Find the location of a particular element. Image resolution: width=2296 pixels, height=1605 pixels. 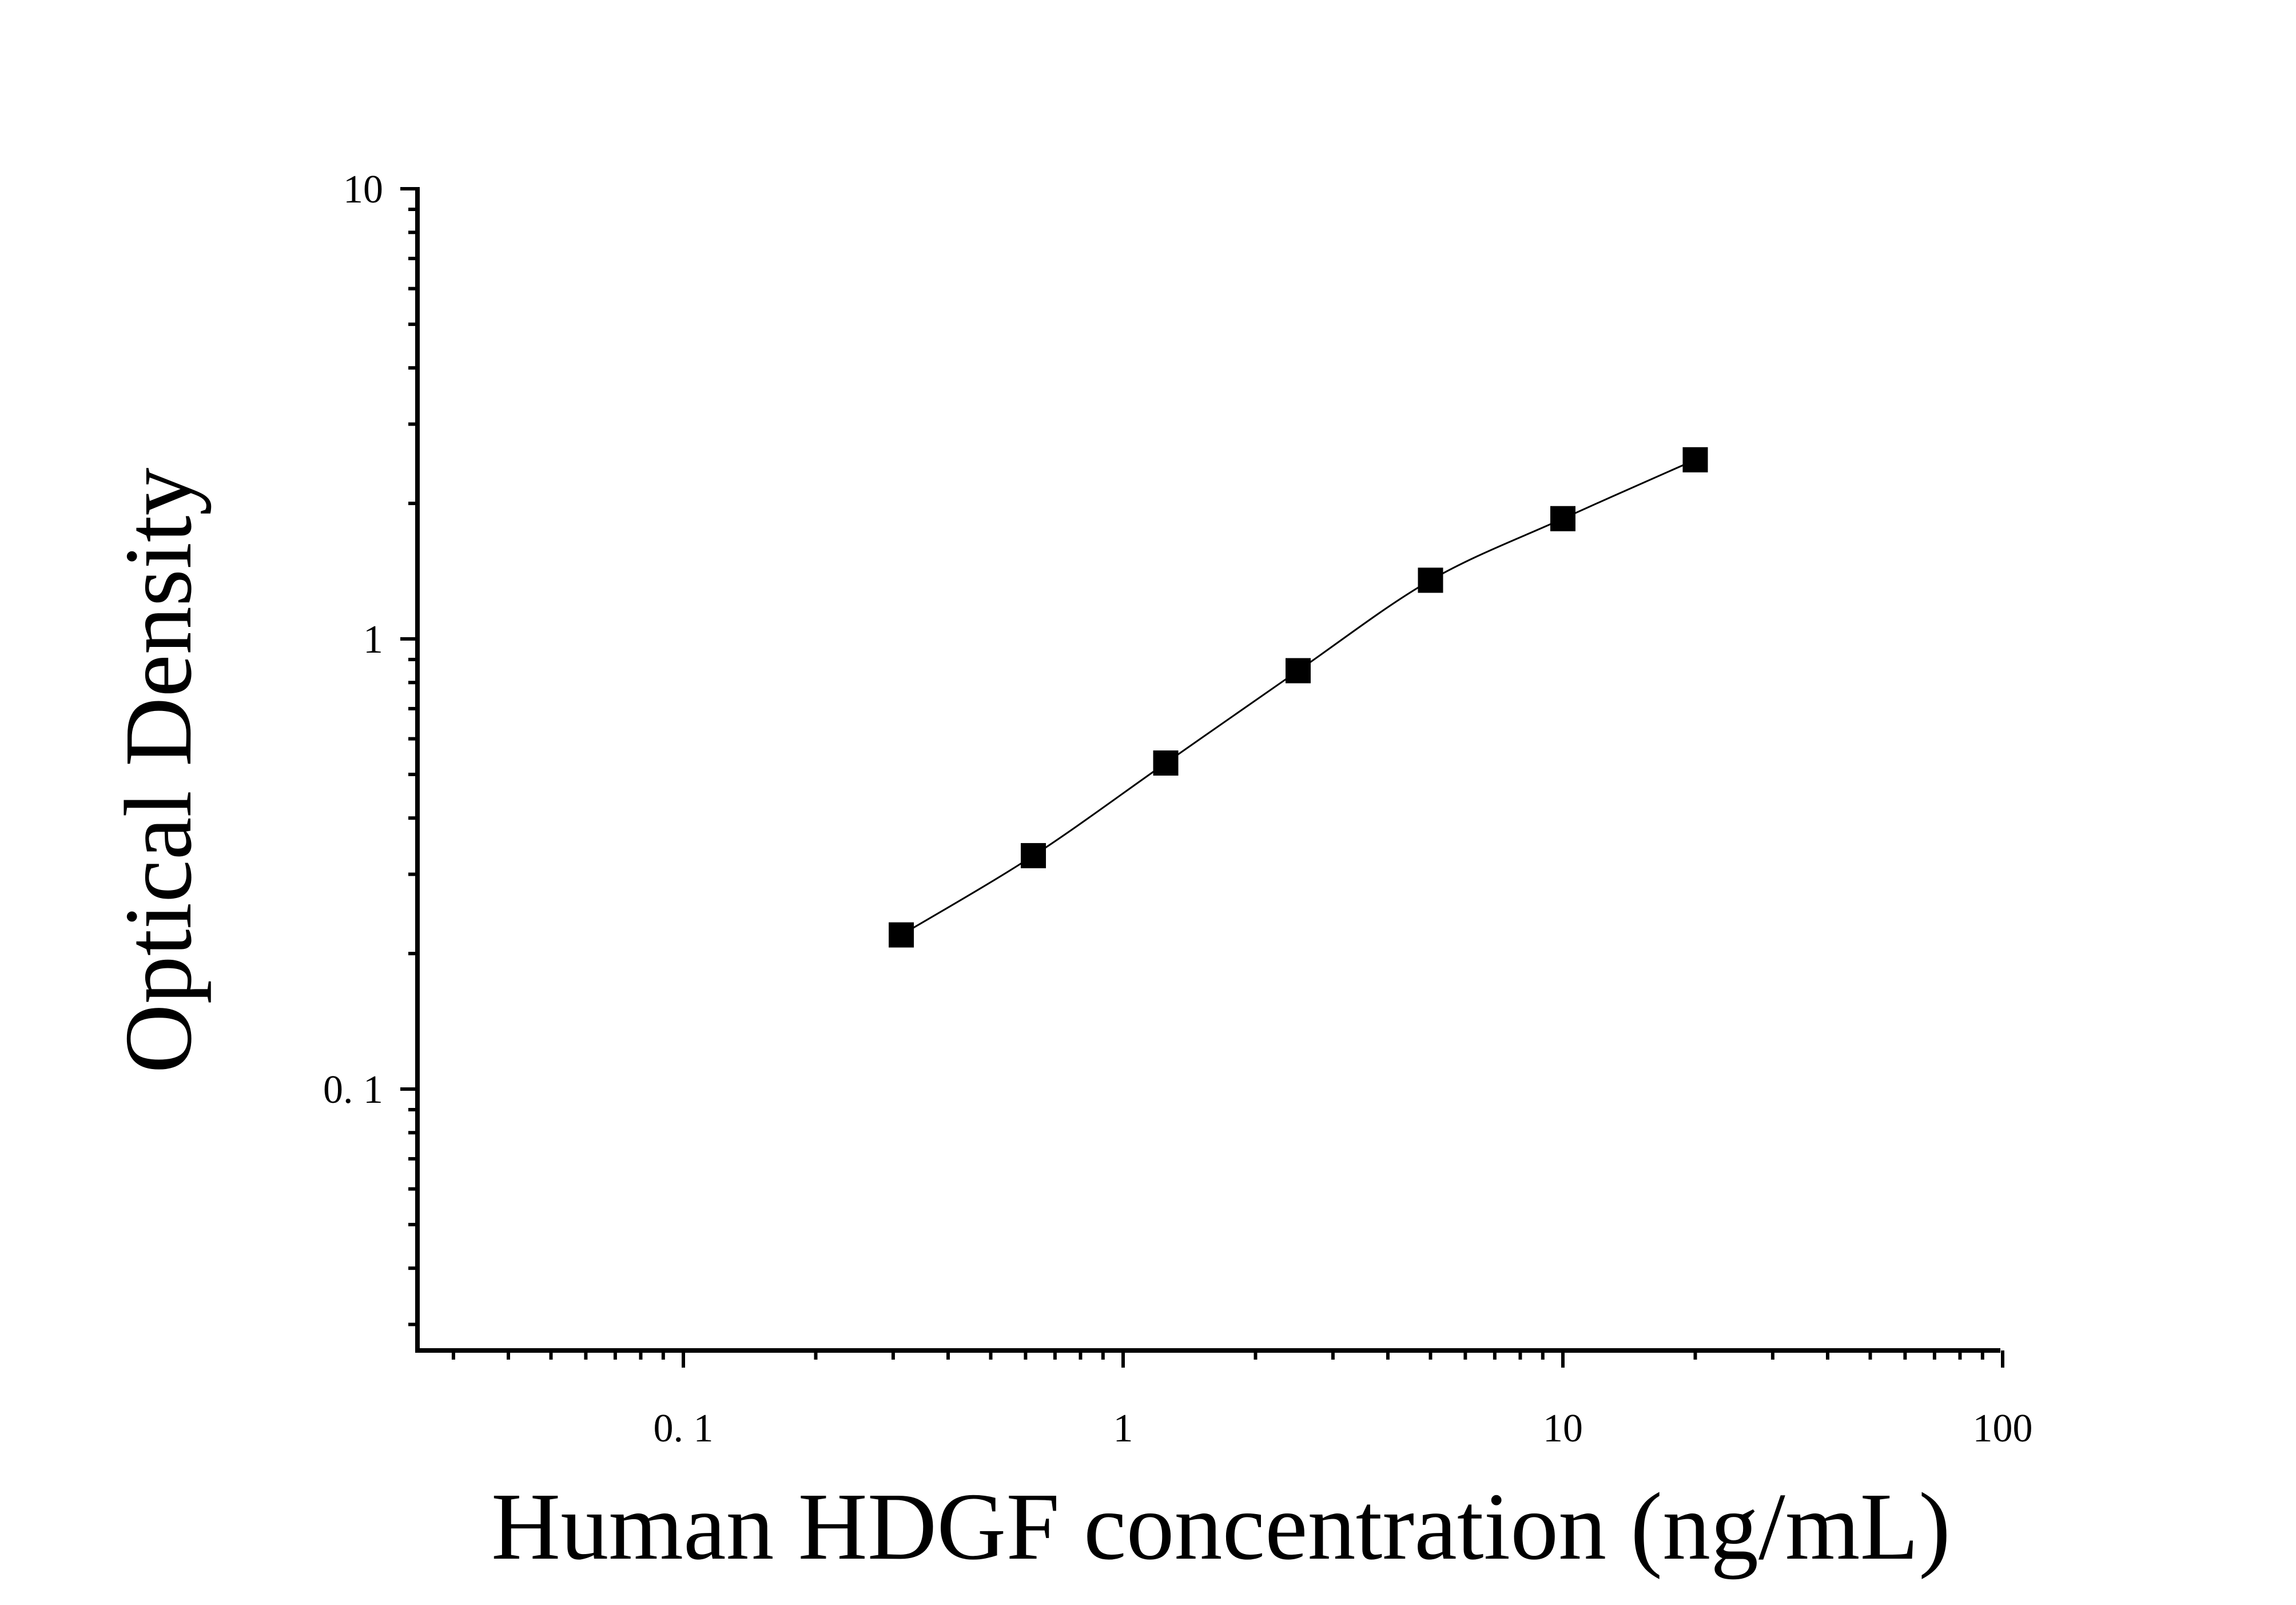

y-tick-label: 1 is located at coordinates (373, 640).